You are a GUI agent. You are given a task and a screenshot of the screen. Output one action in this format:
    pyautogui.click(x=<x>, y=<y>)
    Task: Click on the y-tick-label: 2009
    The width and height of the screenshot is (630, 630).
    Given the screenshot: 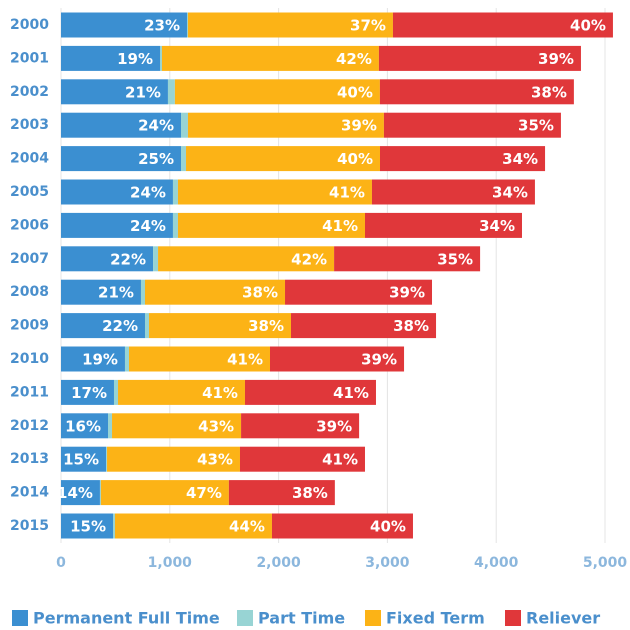 What is the action you would take?
    pyautogui.click(x=29, y=326)
    